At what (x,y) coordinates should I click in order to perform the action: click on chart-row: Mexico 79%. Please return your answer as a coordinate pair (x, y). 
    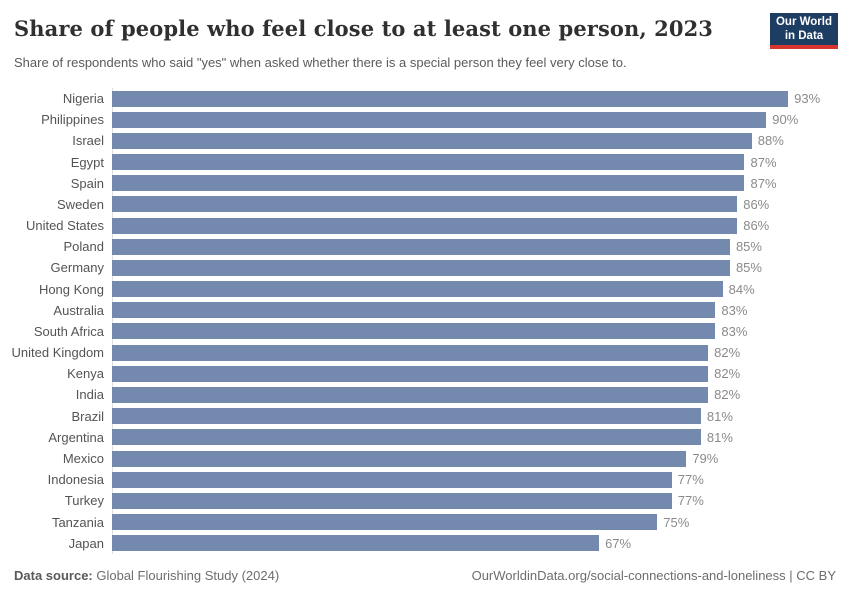
    Looking at the image, I should click on (425, 458).